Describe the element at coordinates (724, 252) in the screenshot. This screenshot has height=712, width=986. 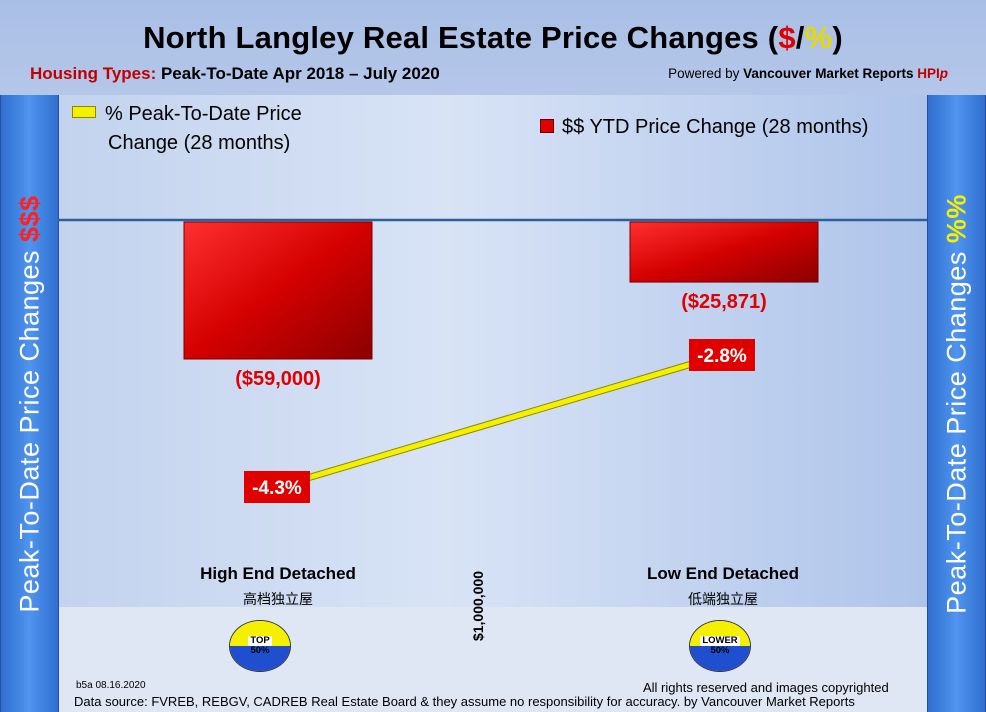
I see `bar-low-end` at that location.